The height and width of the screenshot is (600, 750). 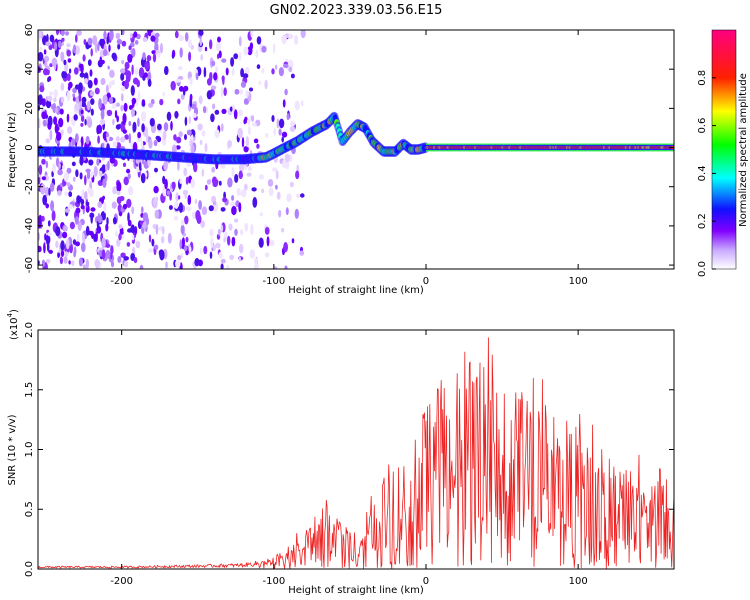 What do you see at coordinates (13, 324) in the screenshot?
I see `svg-text: (x104)` at bounding box center [13, 324].